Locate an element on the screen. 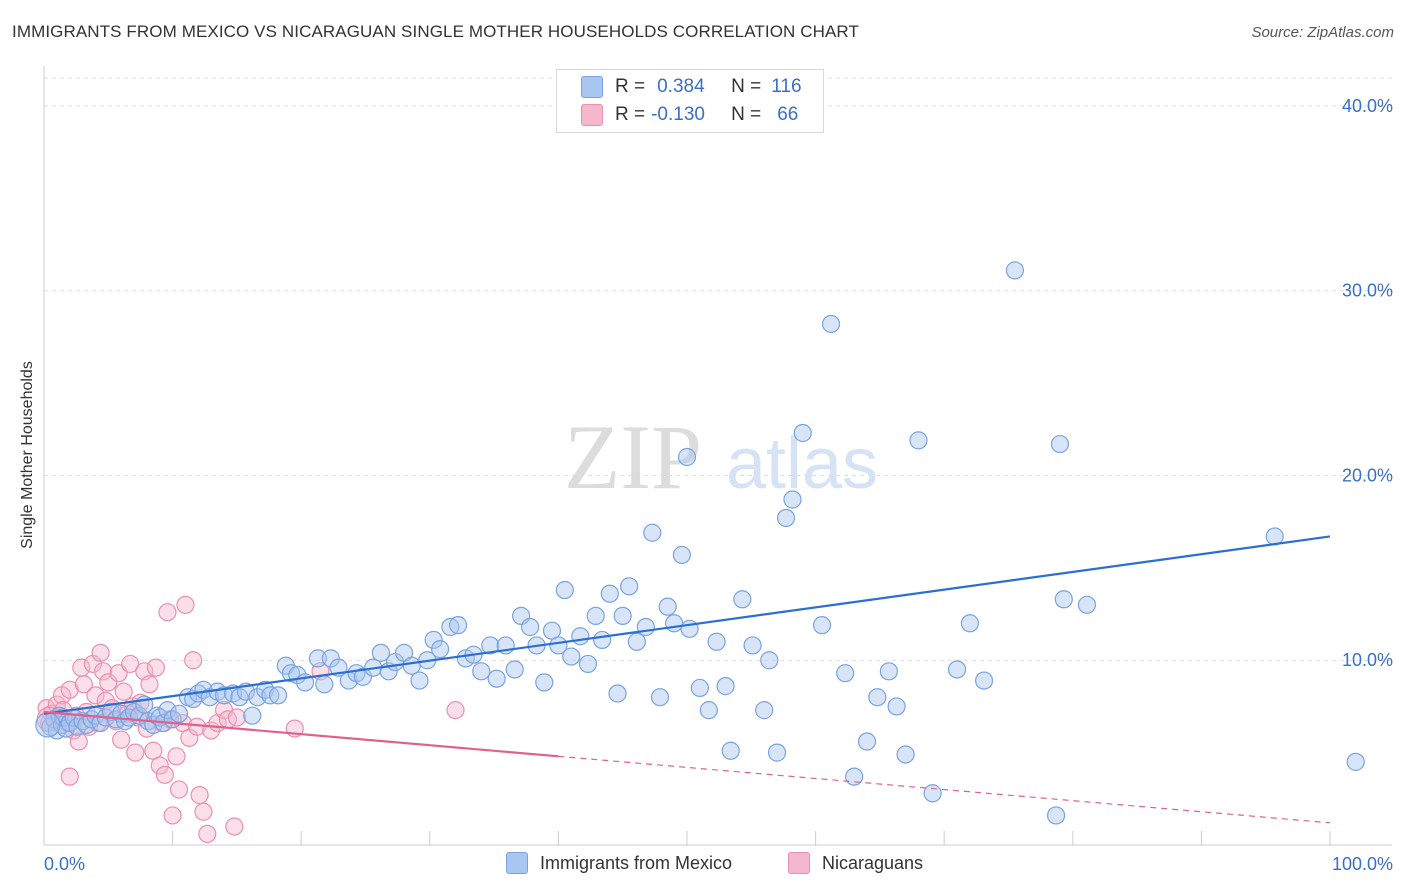 The image size is (1406, 892). x-tick-label: 100.0% is located at coordinates (1362, 864).